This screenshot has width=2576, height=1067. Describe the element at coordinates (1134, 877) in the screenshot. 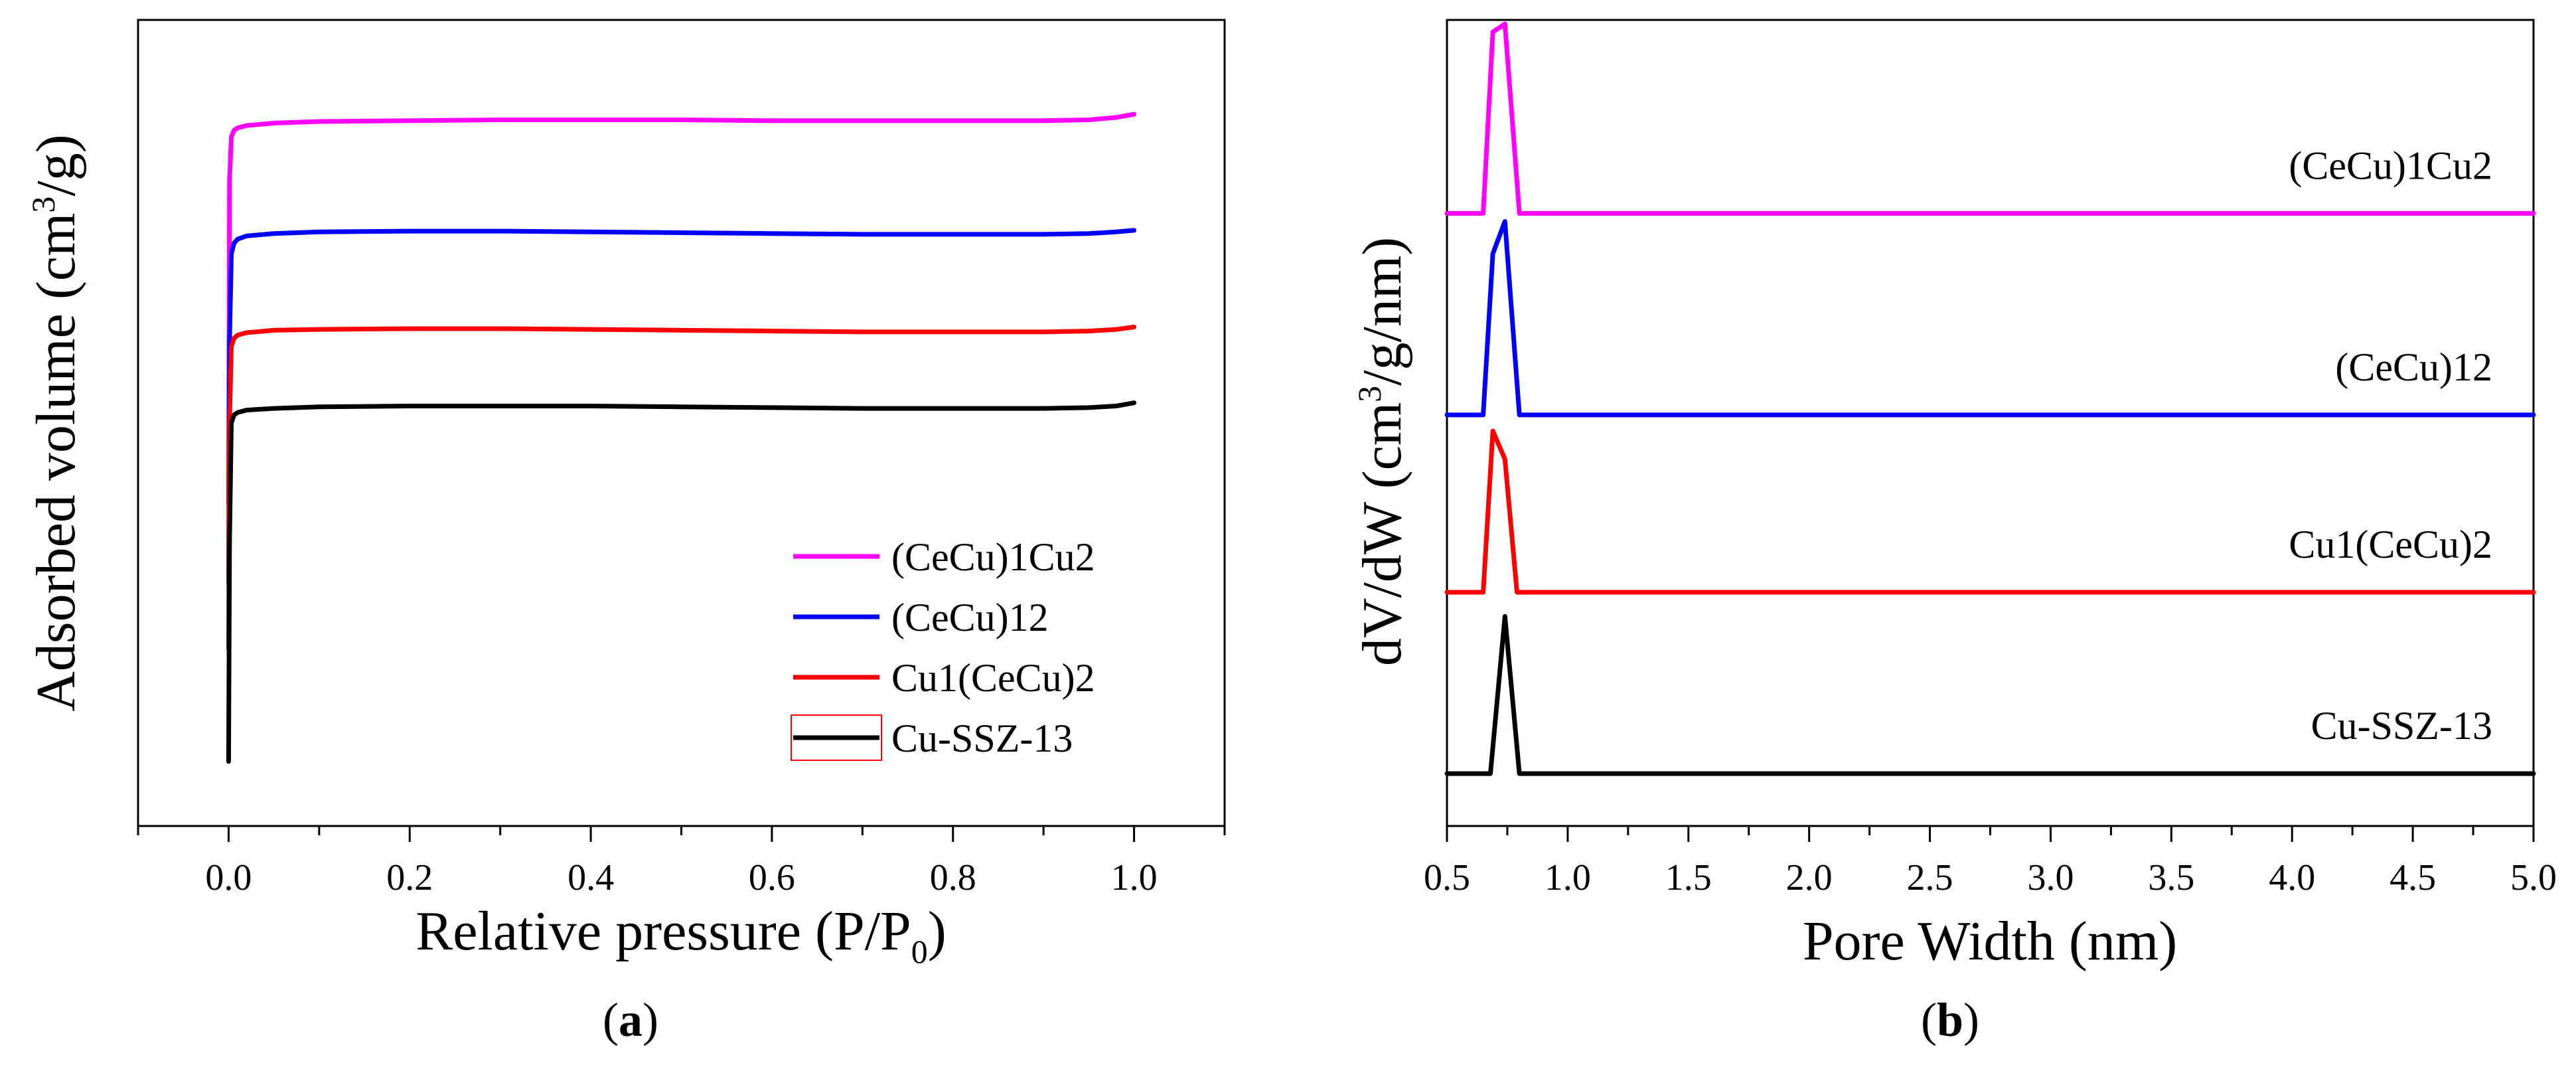

I see `panel-a-x-tick-label: 1.0` at that location.